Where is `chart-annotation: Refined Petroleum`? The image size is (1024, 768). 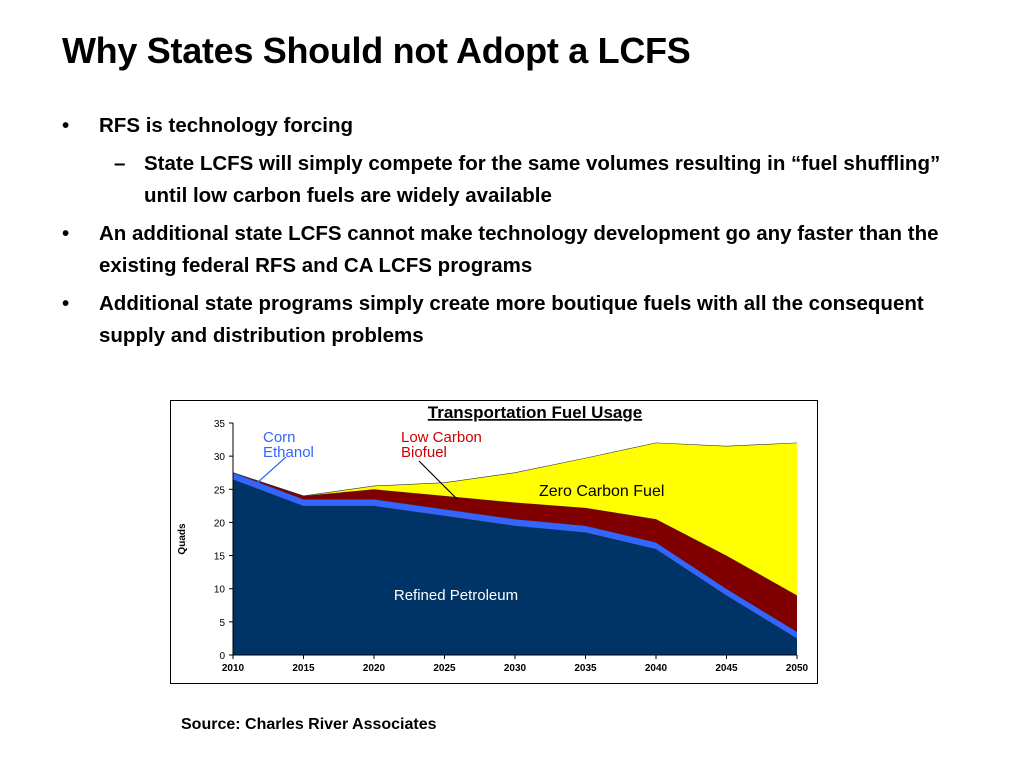
chart-annotation: Refined Petroleum is located at coordinates (456, 595).